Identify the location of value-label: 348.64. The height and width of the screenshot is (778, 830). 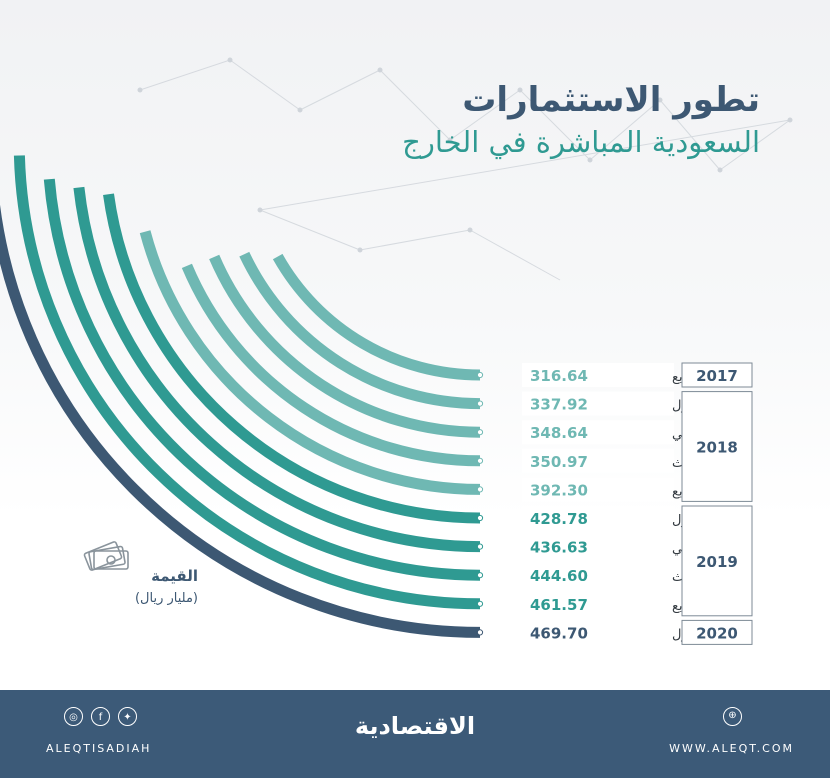
(559, 433).